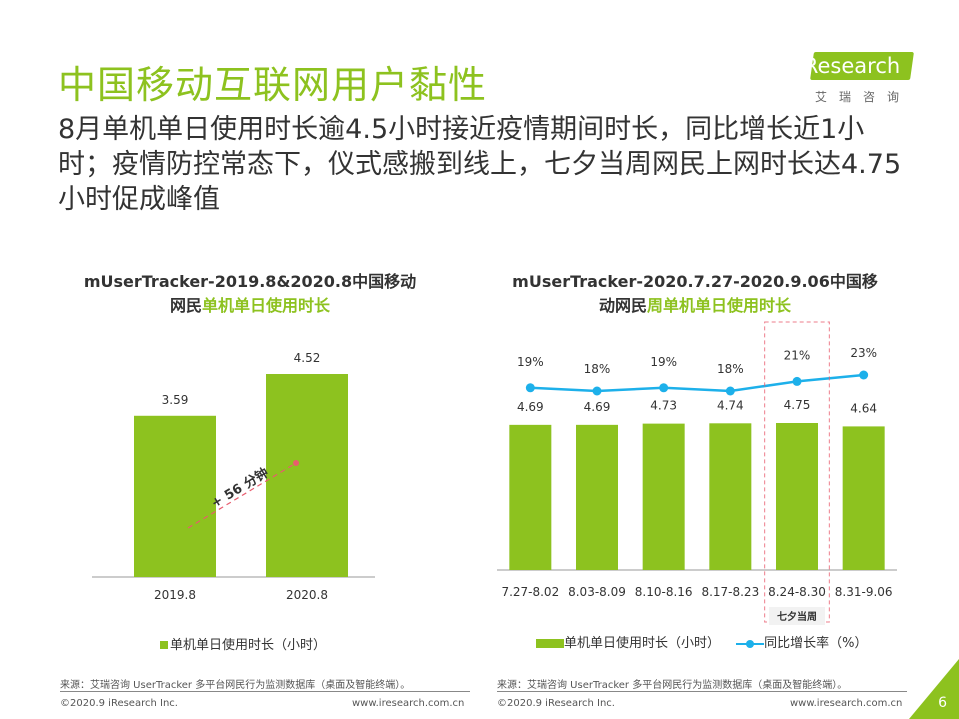 The image size is (959, 719). I want to click on left-footer-divider, so click(265, 691).